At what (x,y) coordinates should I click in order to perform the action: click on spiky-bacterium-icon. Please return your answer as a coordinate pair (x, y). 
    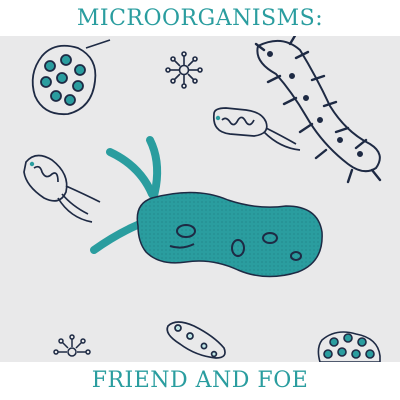
    Looking at the image, I should click on (318, 110).